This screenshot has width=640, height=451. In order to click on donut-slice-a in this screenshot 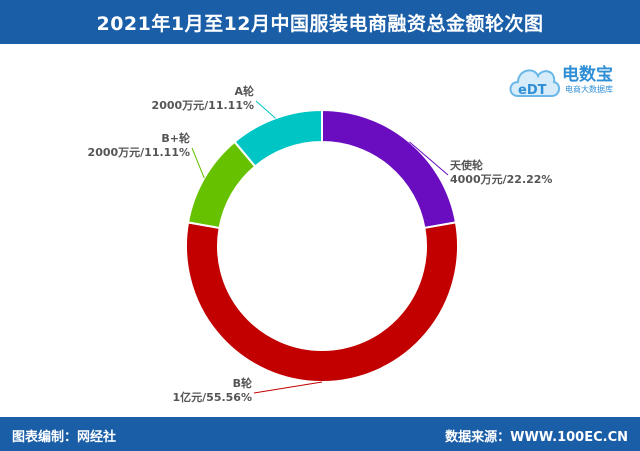, I will do `click(278, 138)`.